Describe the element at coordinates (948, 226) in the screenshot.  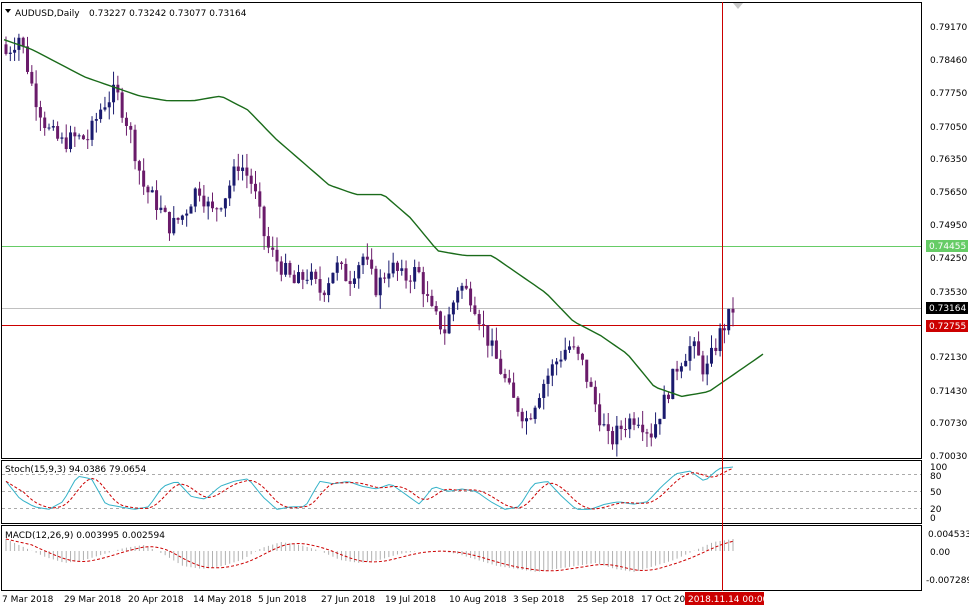
I see `price-tick: 0.74950` at that location.